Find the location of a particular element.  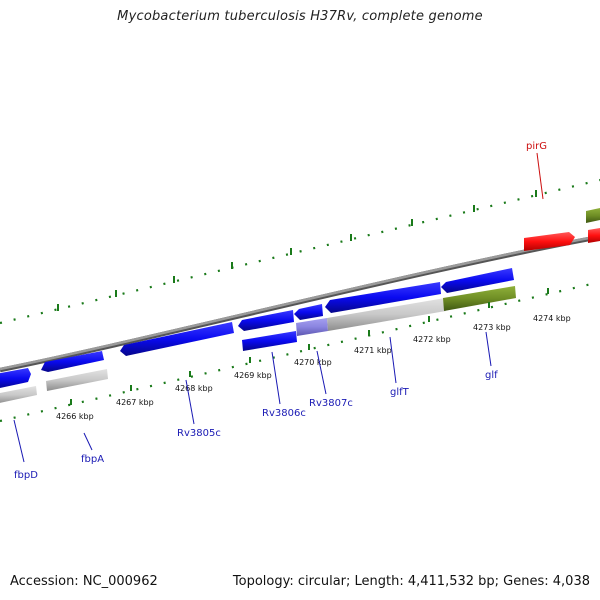

scale-label: 4266 kbp is located at coordinates (75, 416).